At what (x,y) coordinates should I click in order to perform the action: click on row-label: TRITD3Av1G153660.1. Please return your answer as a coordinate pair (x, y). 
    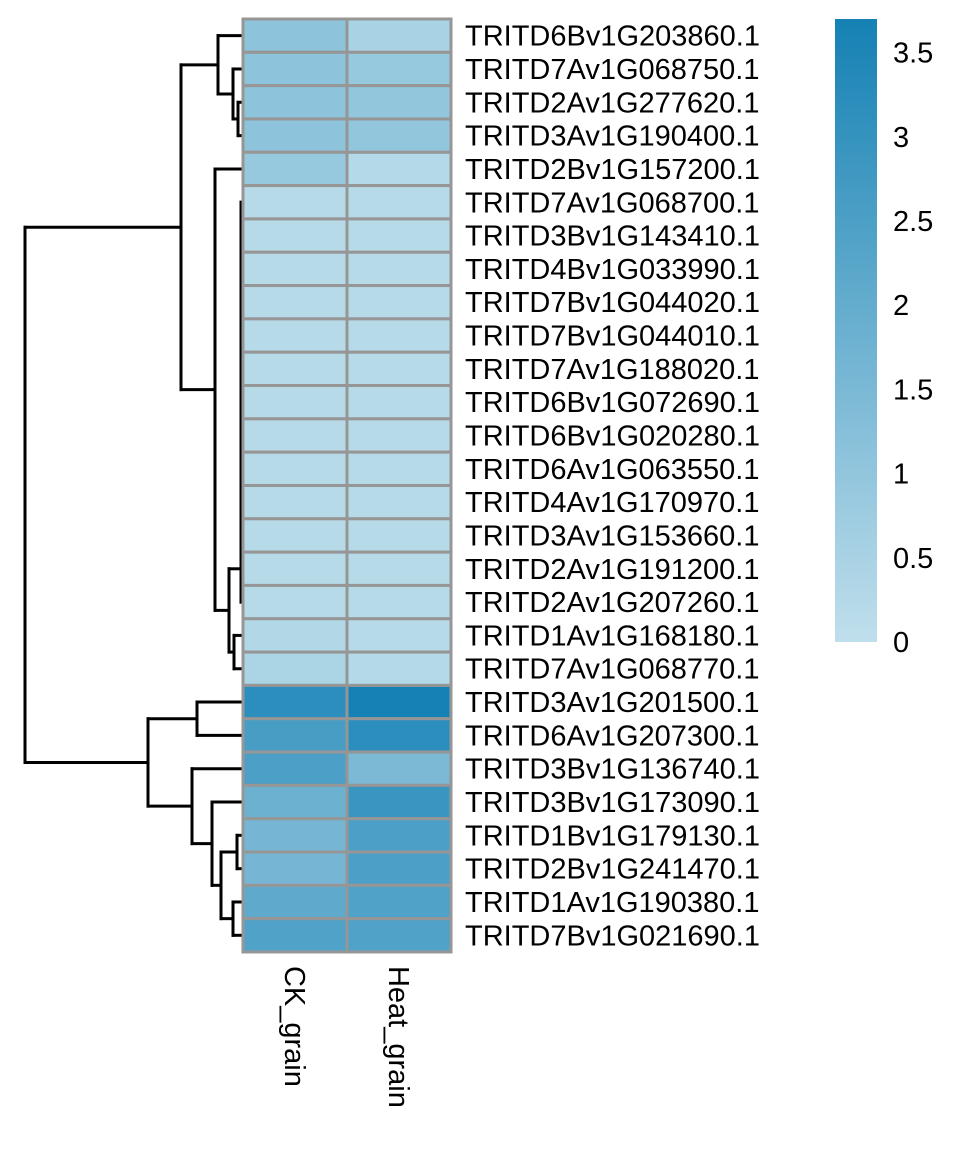
    Looking at the image, I should click on (612, 536).